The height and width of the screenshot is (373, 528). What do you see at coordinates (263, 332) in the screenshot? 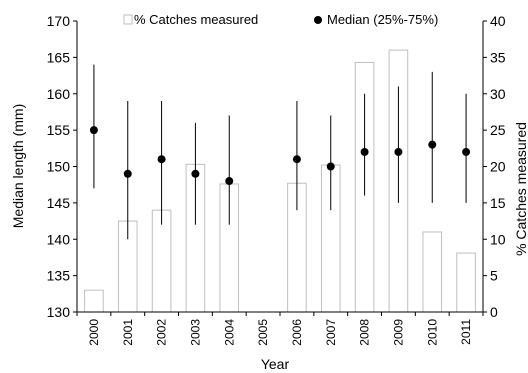
I see `x-tick-label: 2005` at bounding box center [263, 332].